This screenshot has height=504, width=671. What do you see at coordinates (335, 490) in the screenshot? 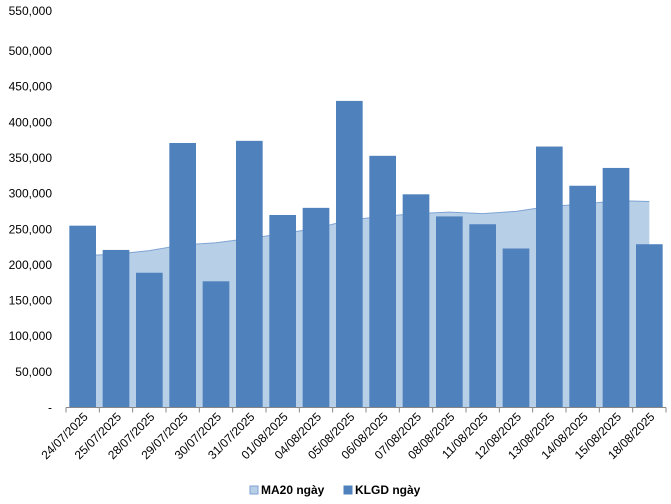
I see `legend: MA20 ngày KLGD ngày` at bounding box center [335, 490].